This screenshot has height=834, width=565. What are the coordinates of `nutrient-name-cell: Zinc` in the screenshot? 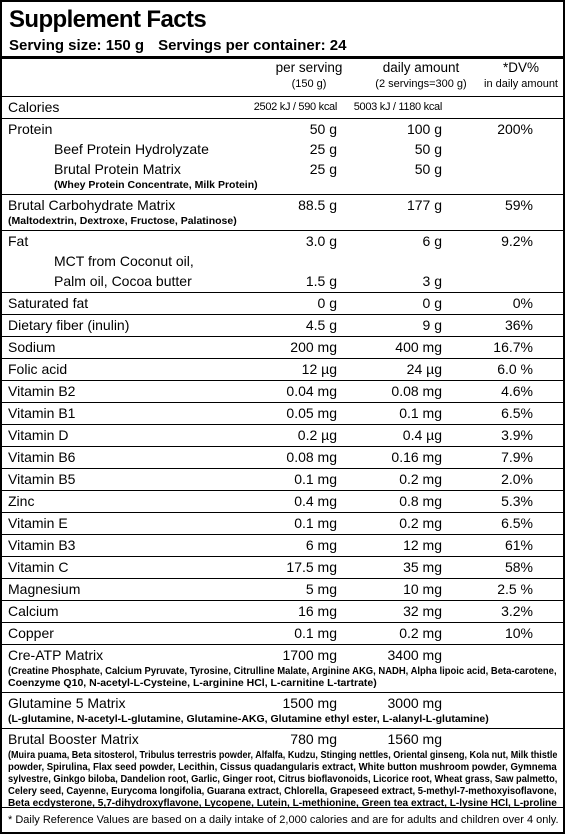 It's located at (21, 501).